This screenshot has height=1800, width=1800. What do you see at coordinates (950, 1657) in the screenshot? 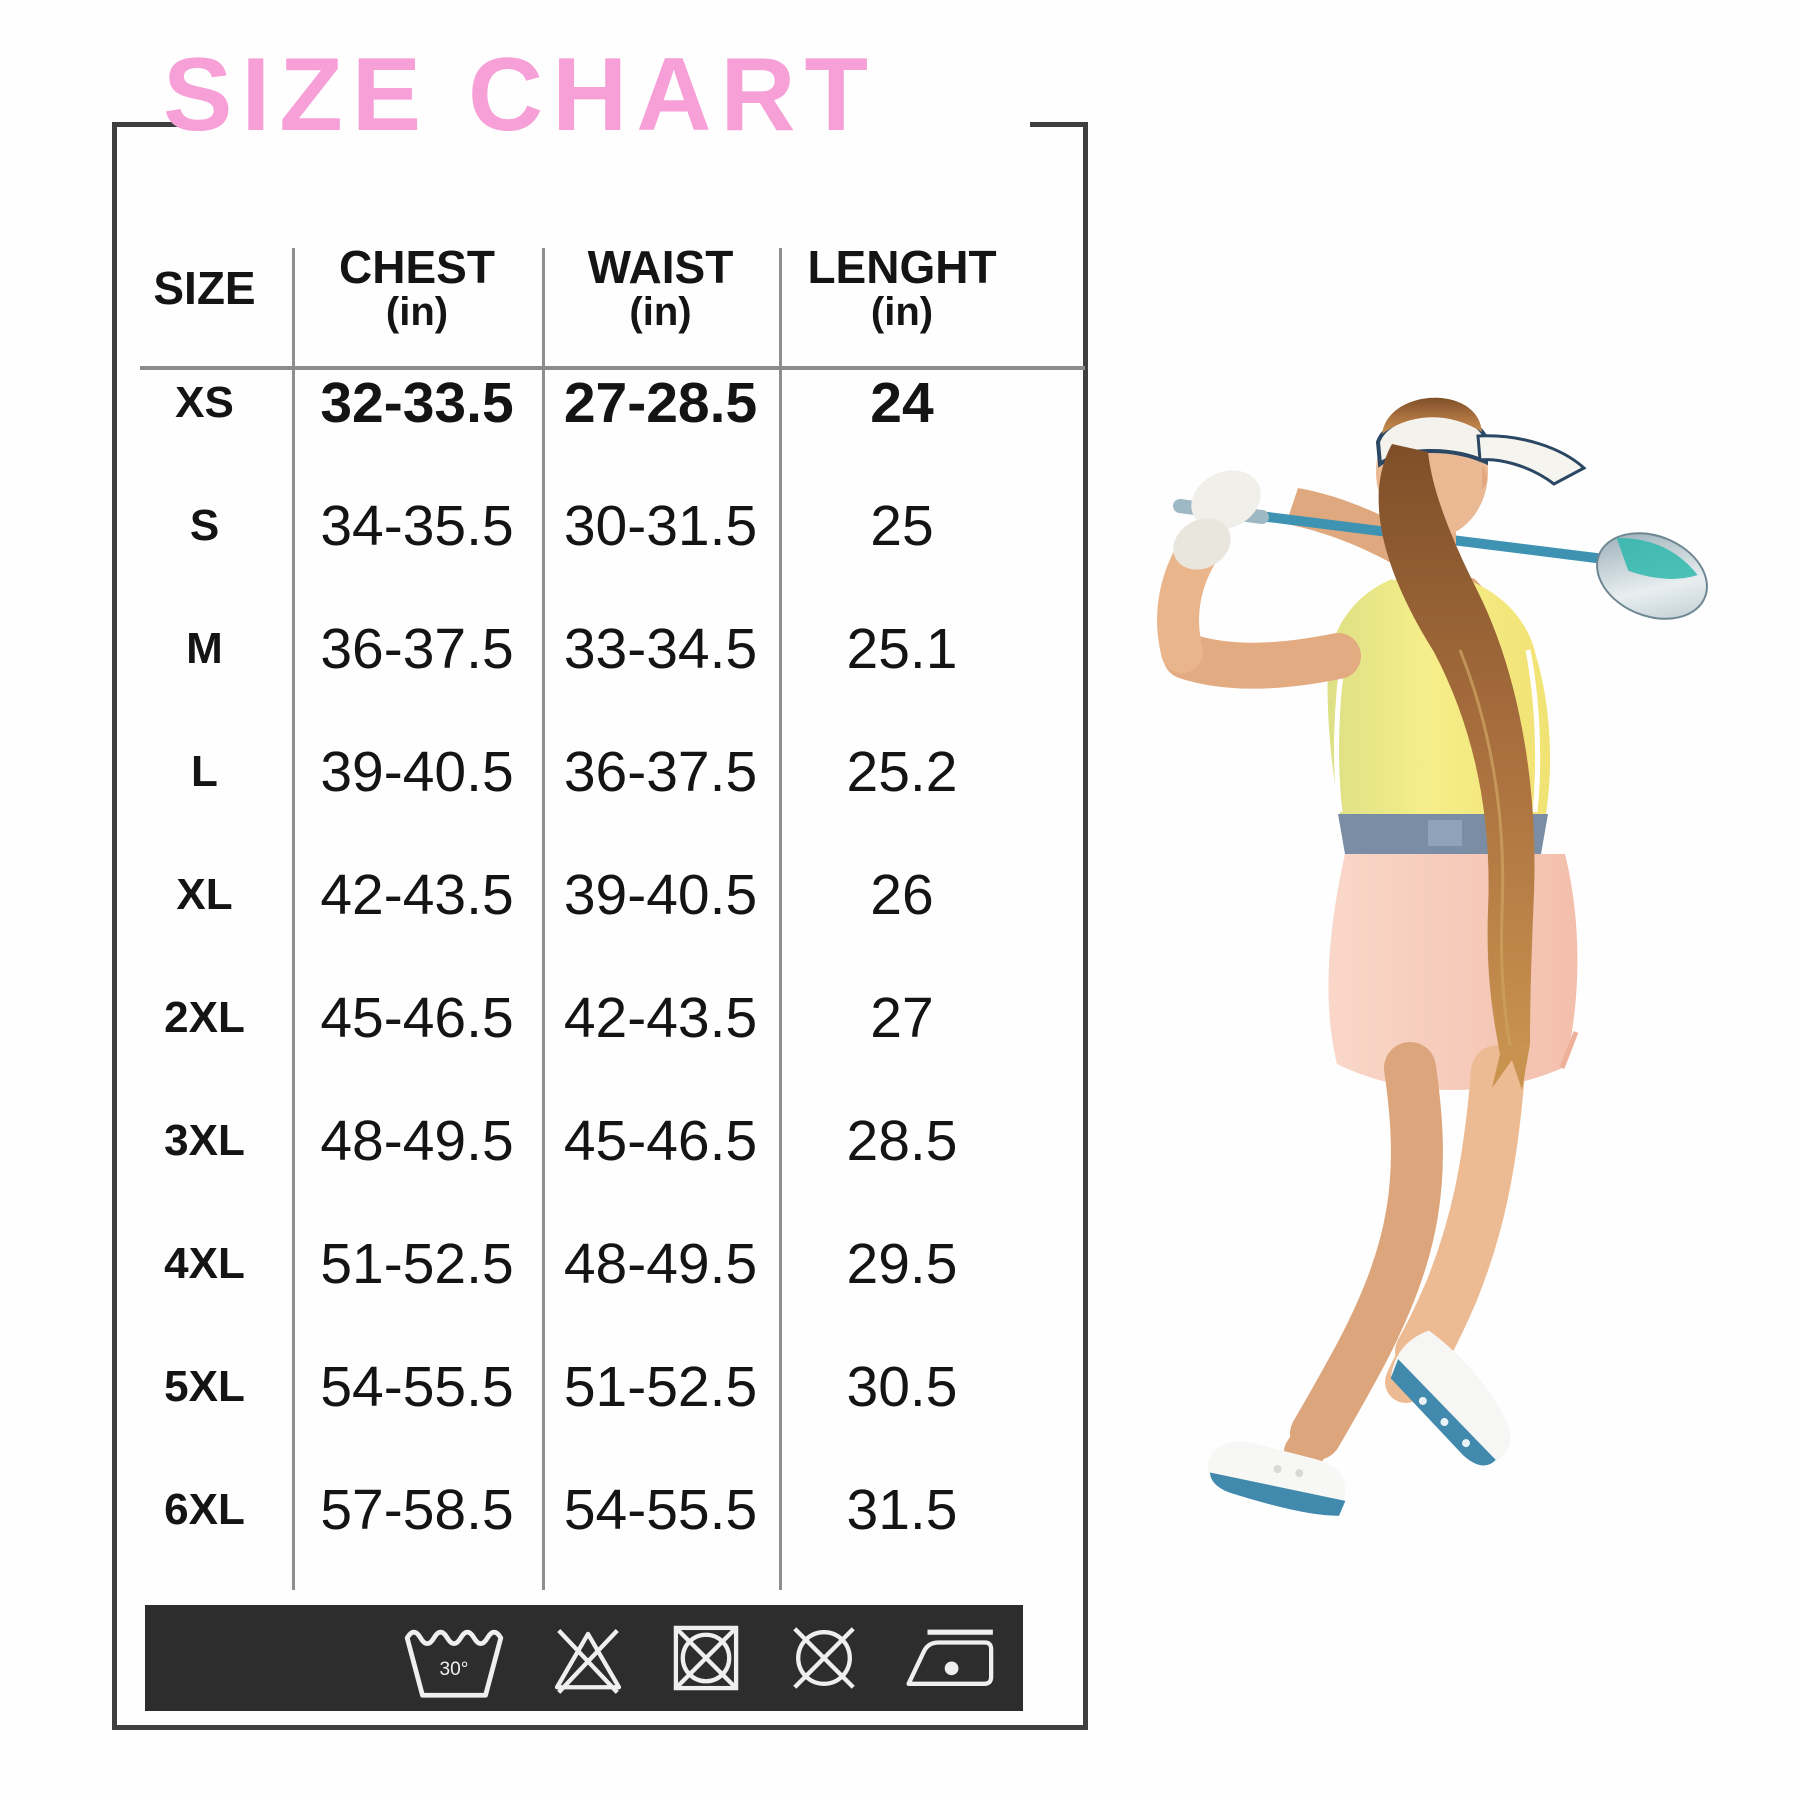
I see `iron-low-icon` at bounding box center [950, 1657].